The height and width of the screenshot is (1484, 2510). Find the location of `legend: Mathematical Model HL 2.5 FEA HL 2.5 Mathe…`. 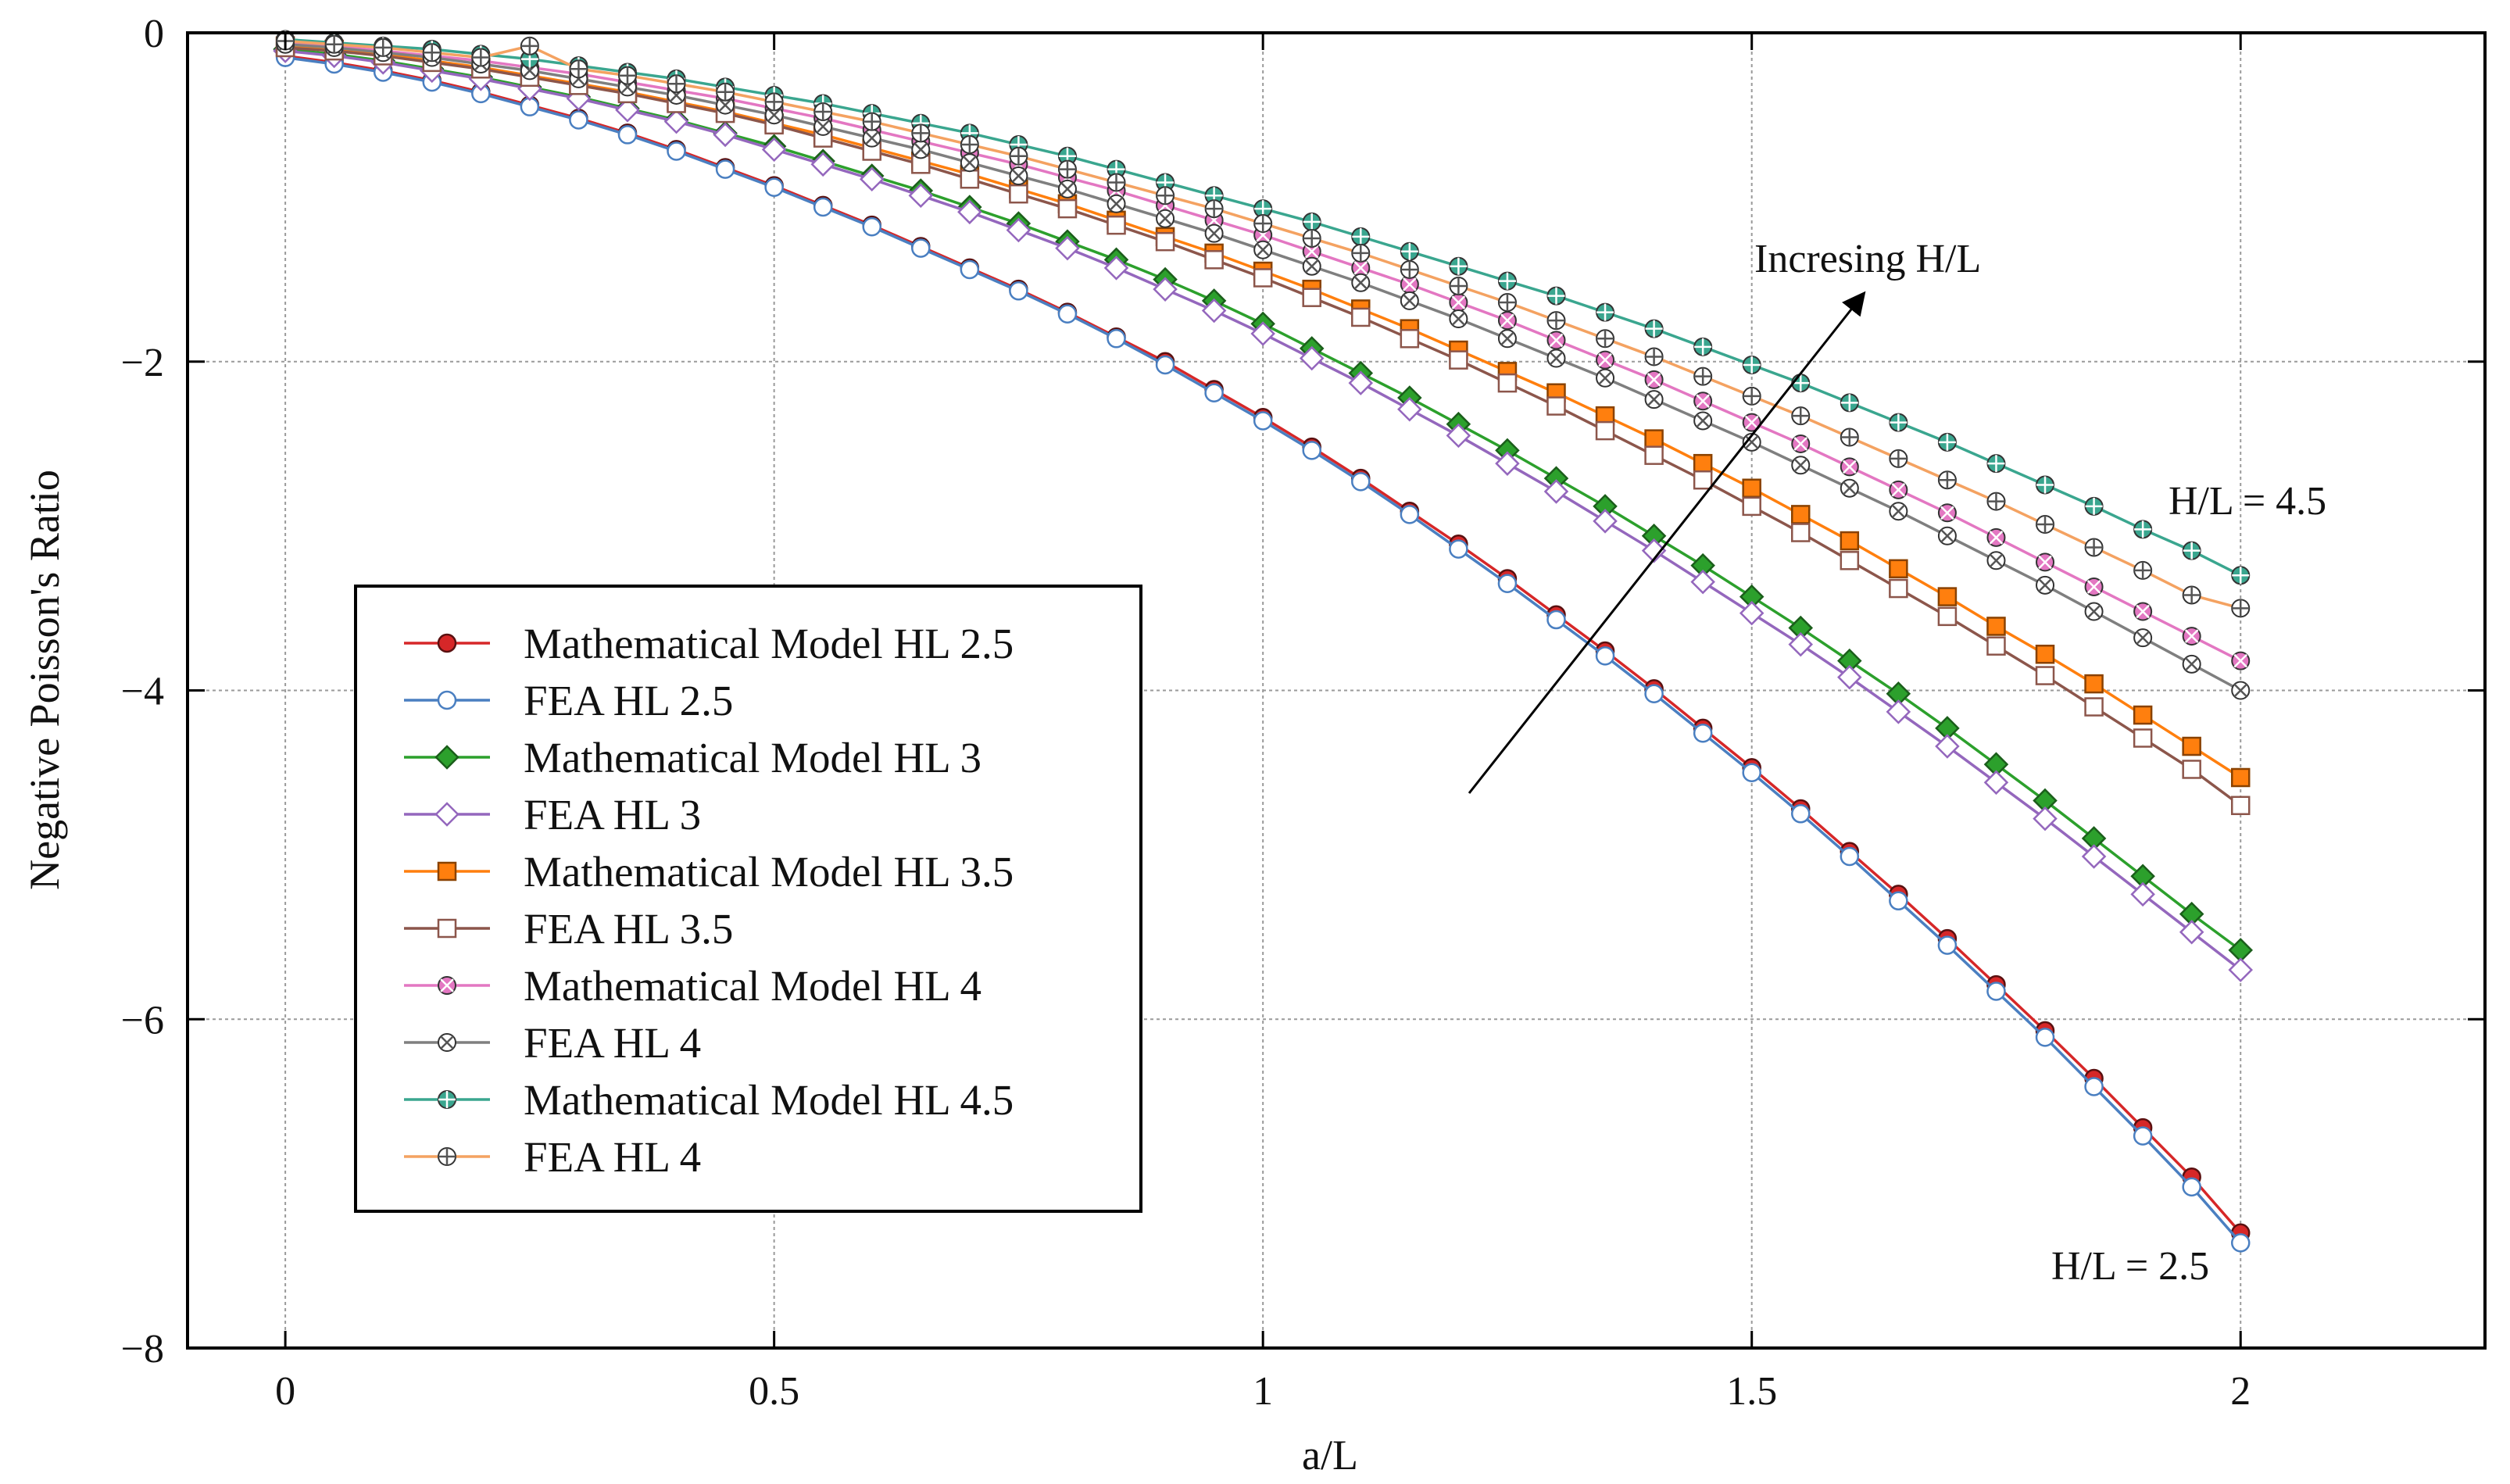

legend: Mathematical Model HL 2.5 FEA HL 2.5 Mathe… is located at coordinates (748, 899).